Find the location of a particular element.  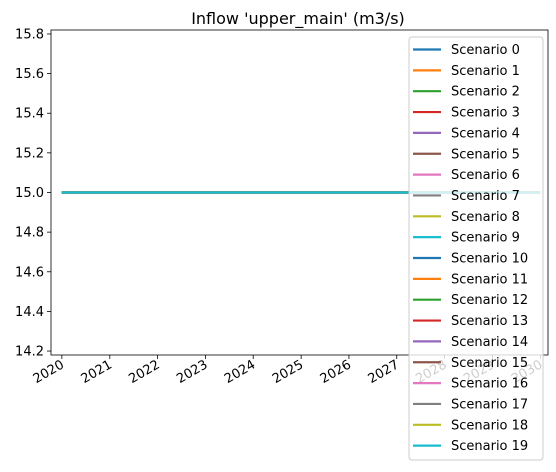

y-tick-label: 15.8 is located at coordinates (29, 34).